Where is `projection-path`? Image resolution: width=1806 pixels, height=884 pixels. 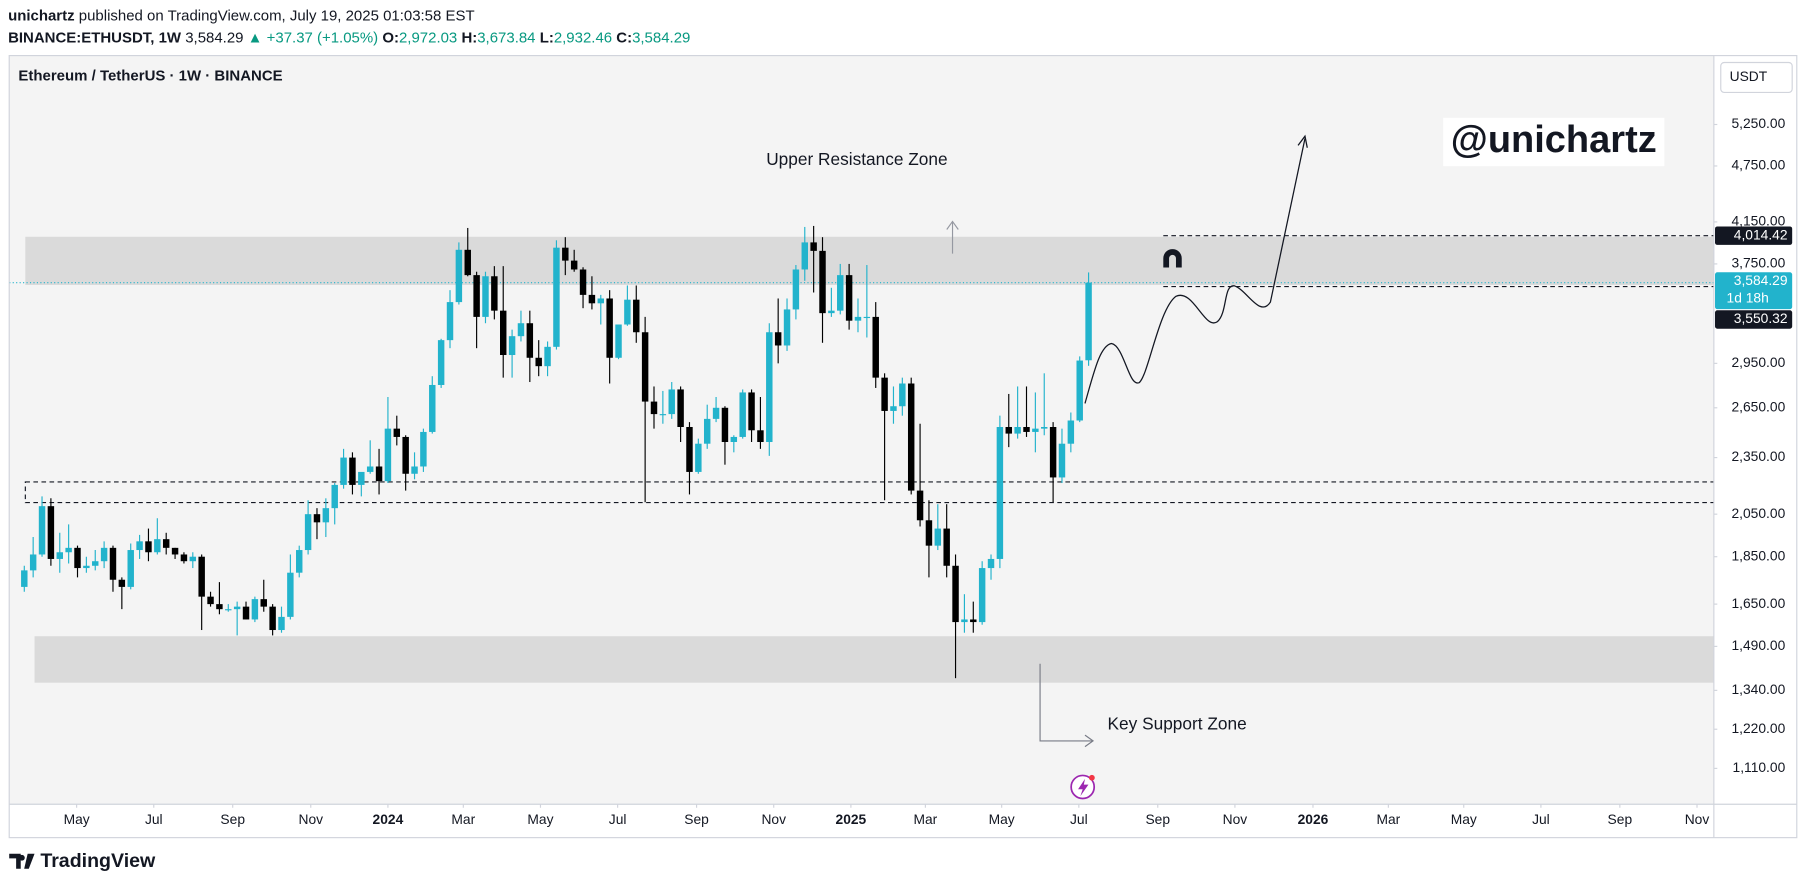 projection-path is located at coordinates (1195, 271).